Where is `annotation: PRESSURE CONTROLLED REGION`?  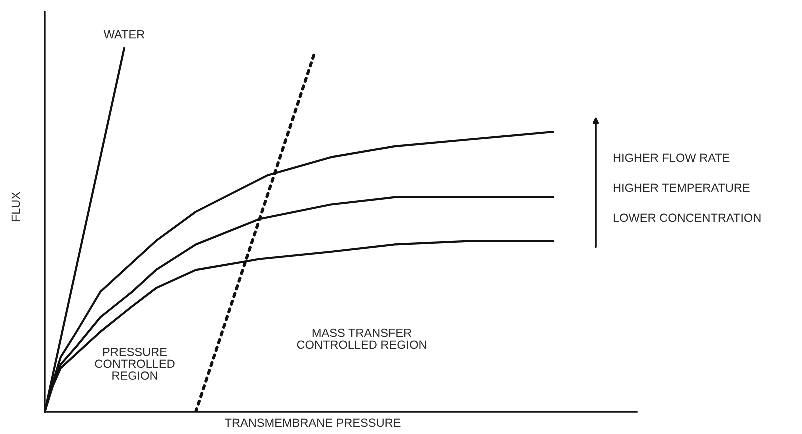 annotation: PRESSURE CONTROLLED REGION is located at coordinates (135, 364).